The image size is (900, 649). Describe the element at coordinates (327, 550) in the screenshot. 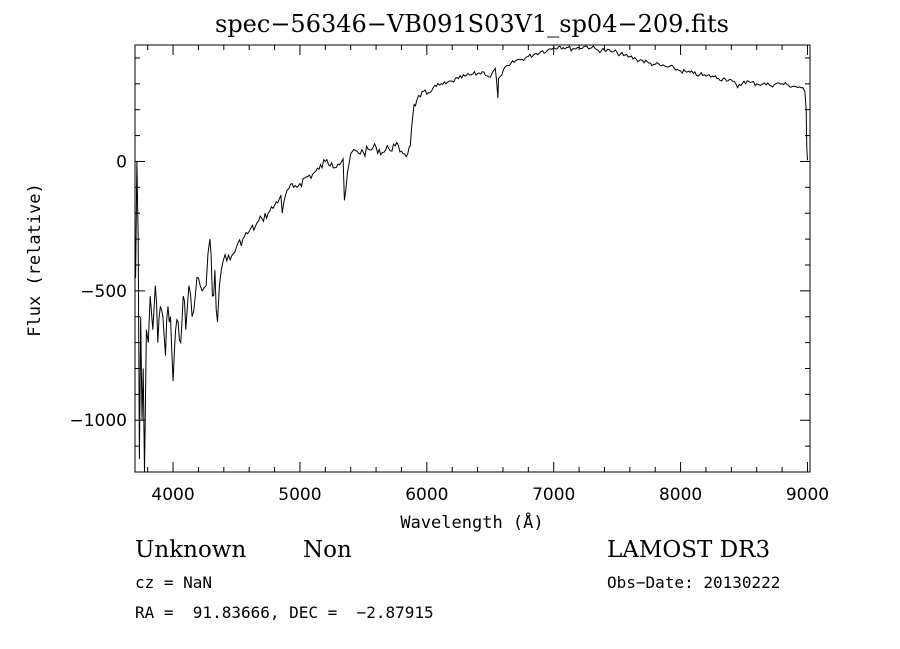

I see `object-subclass: Non` at that location.